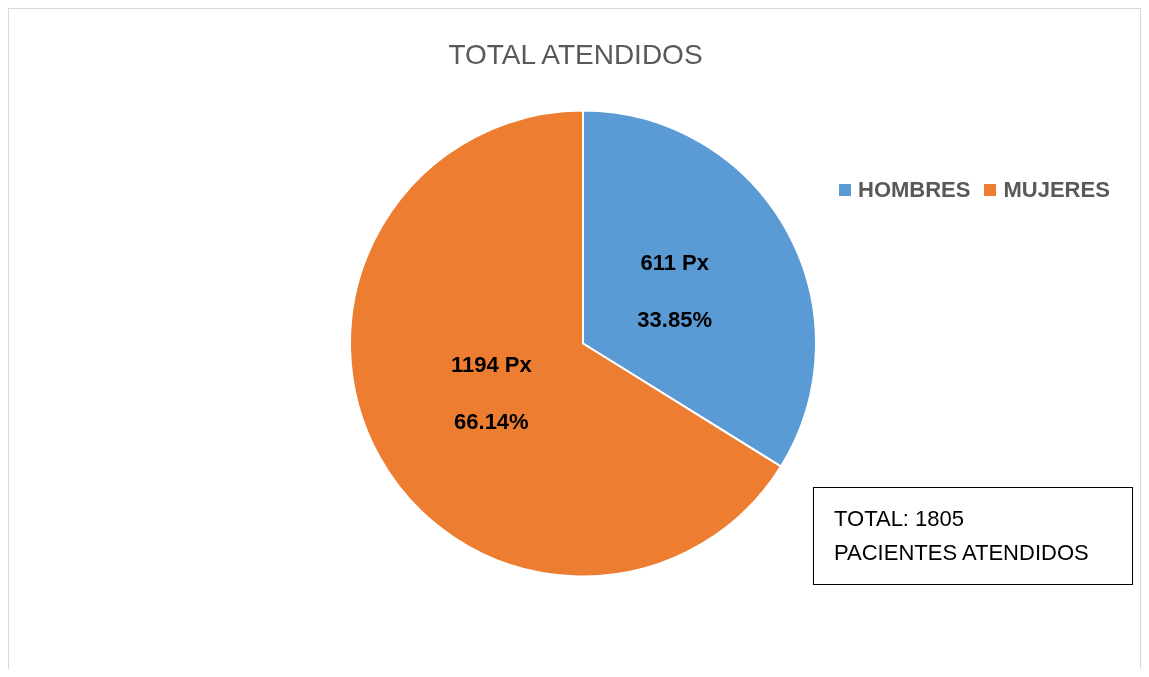 The width and height of the screenshot is (1149, 677). What do you see at coordinates (575, 55) in the screenshot?
I see `chart-title: TOTAL ATENDIDOS` at bounding box center [575, 55].